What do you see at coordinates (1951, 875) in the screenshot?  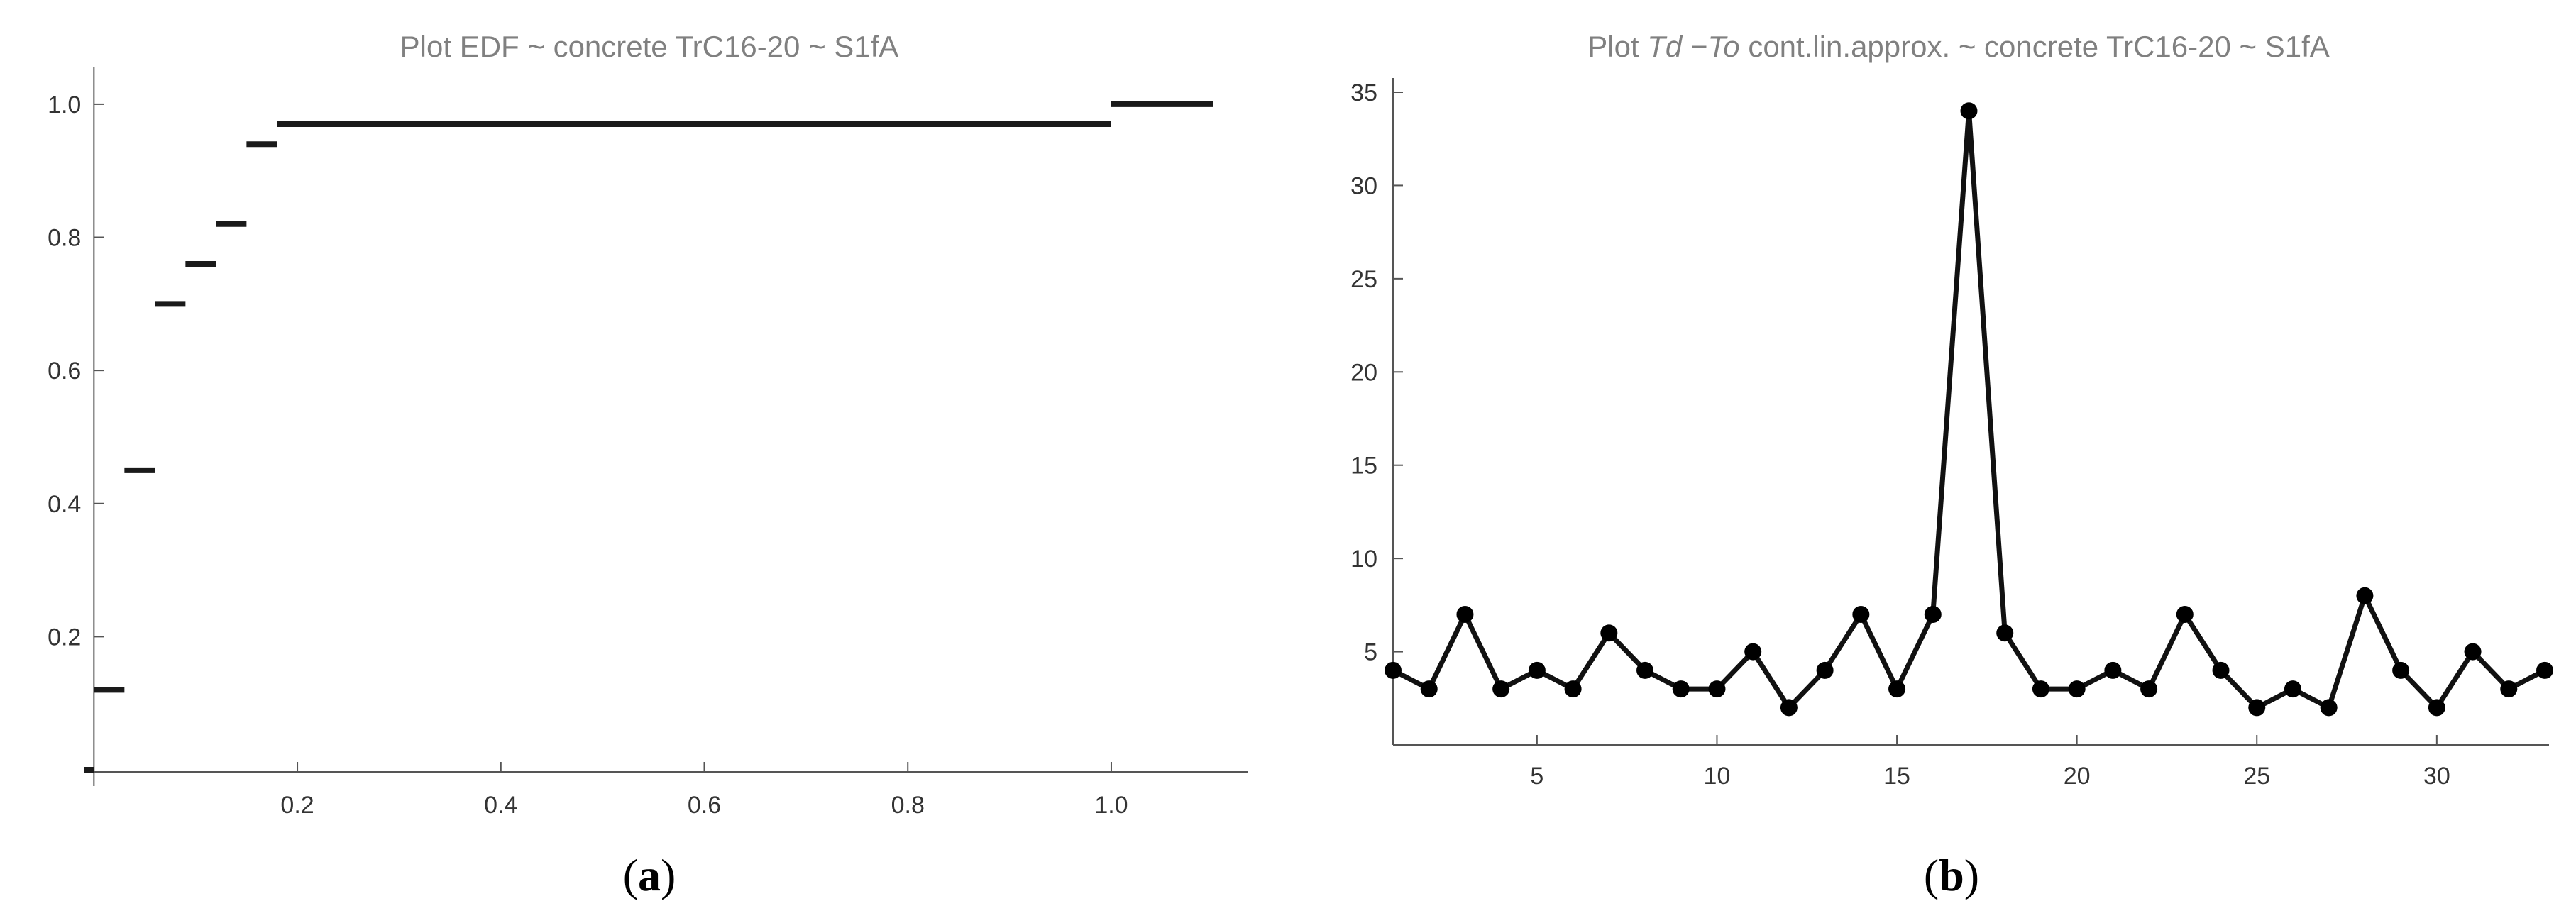 I see `panel-b-label: (b)` at bounding box center [1951, 875].